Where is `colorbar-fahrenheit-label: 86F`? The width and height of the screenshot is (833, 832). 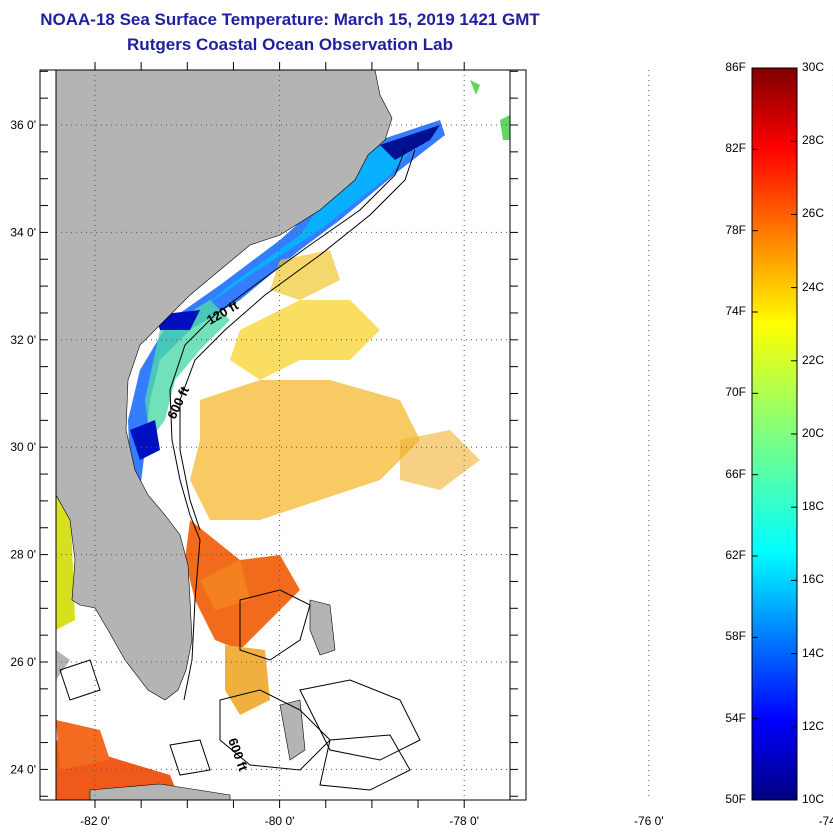
colorbar-fahrenheit-label: 86F is located at coordinates (735, 67).